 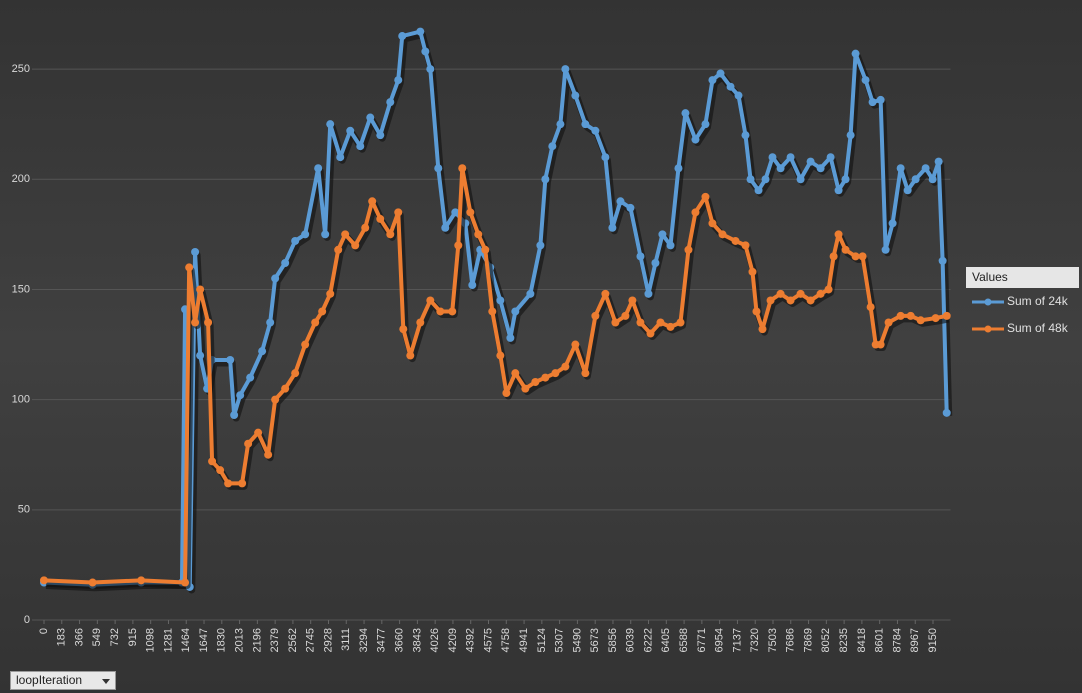 I want to click on x-tick-label: 8784, so click(x=897, y=640).